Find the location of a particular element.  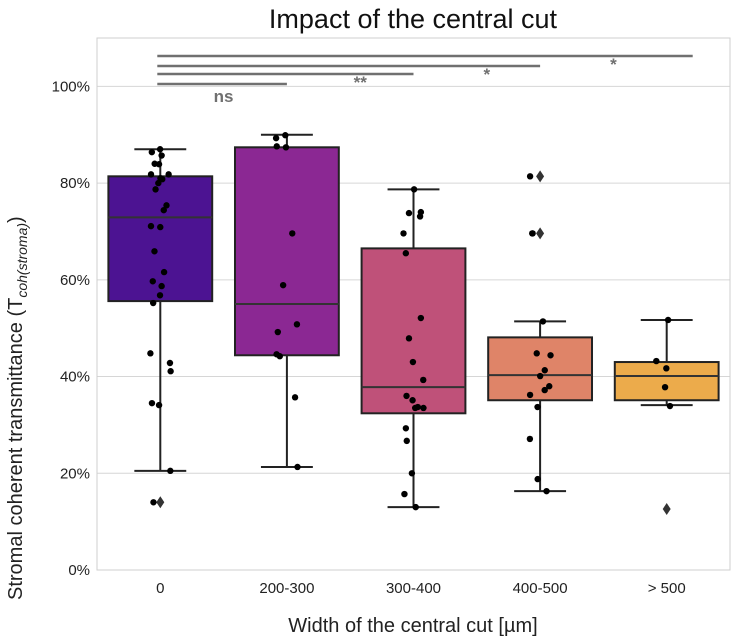

x-tick-label: 400-500 is located at coordinates (540, 588).